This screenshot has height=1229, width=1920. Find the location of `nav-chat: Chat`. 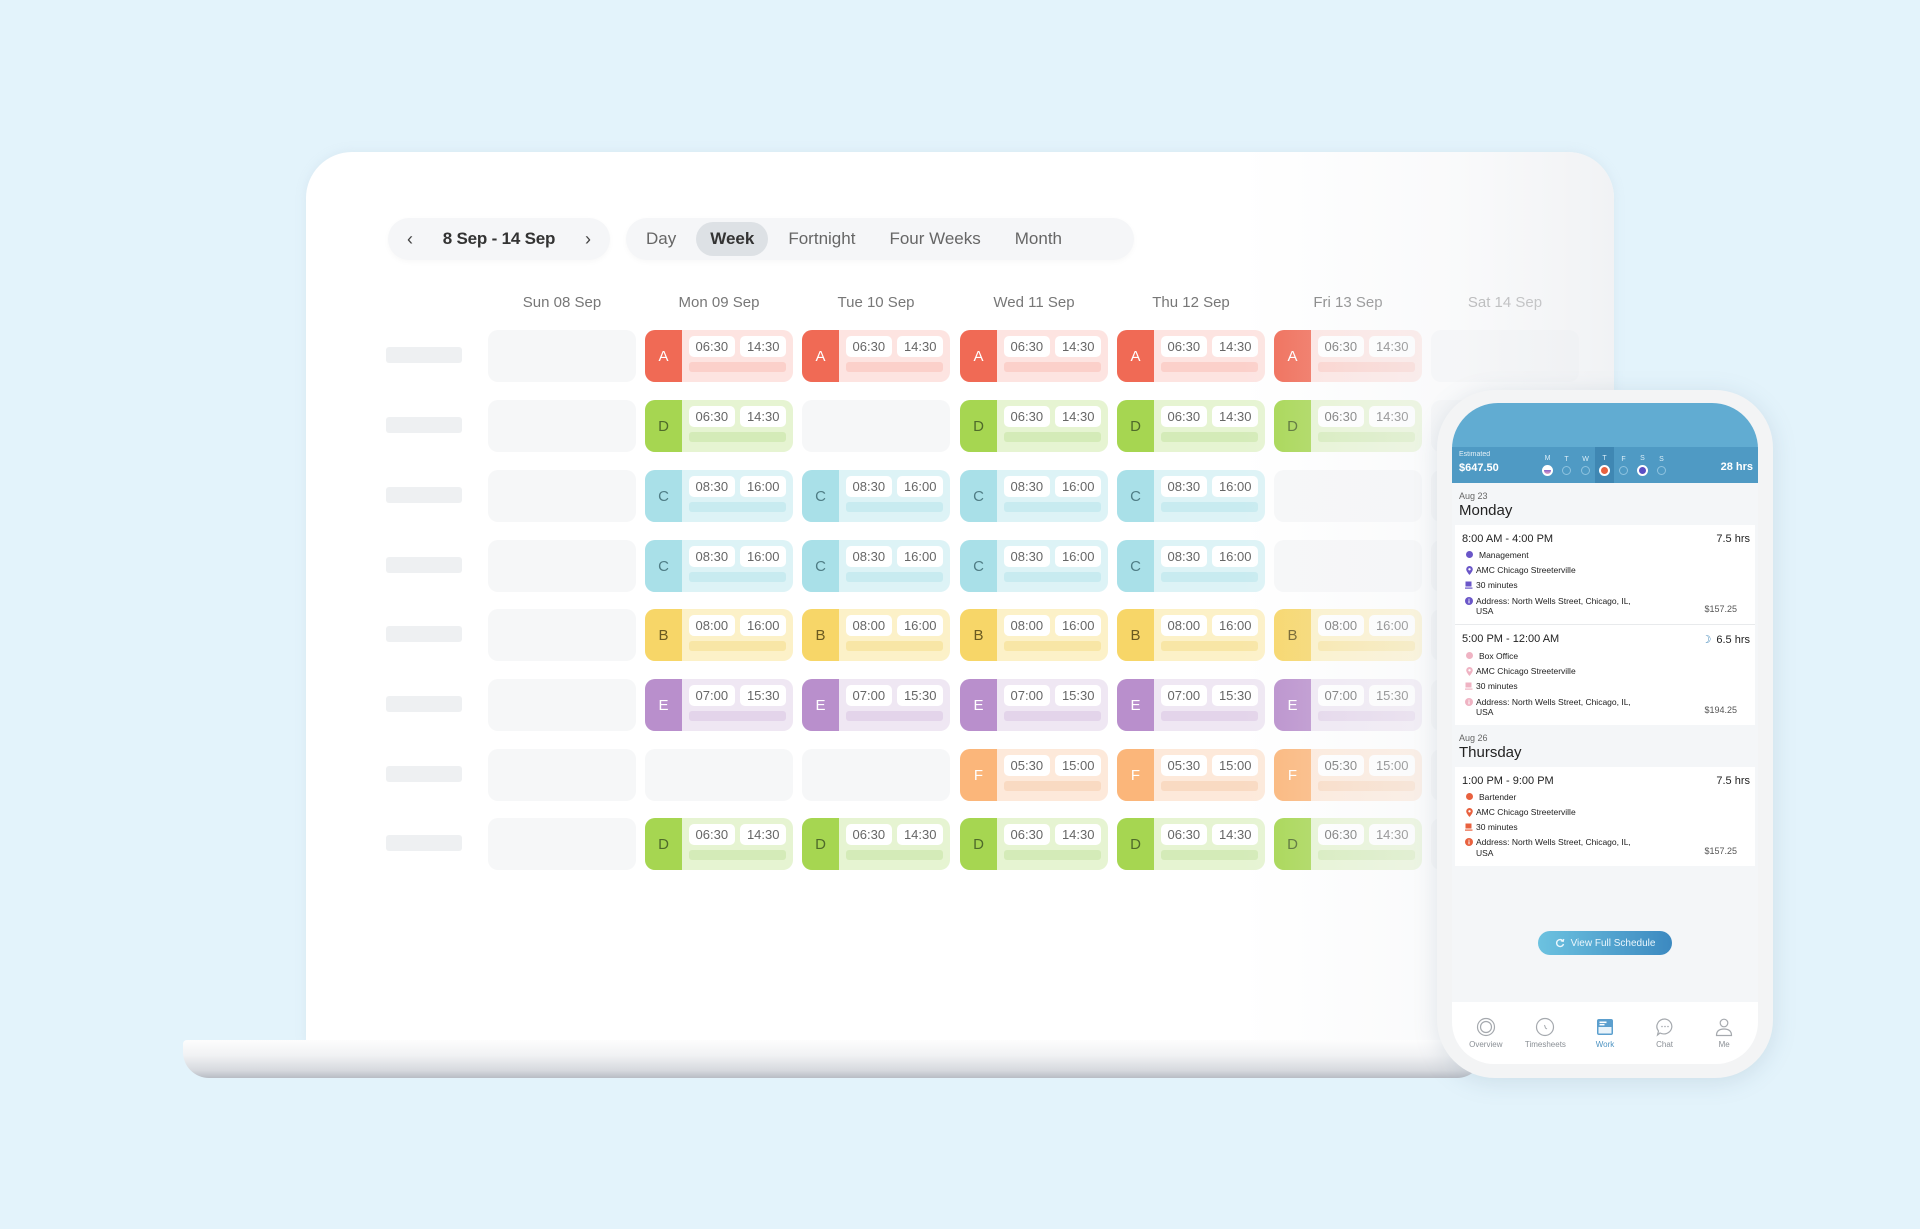

nav-chat: Chat is located at coordinates (1665, 1033).